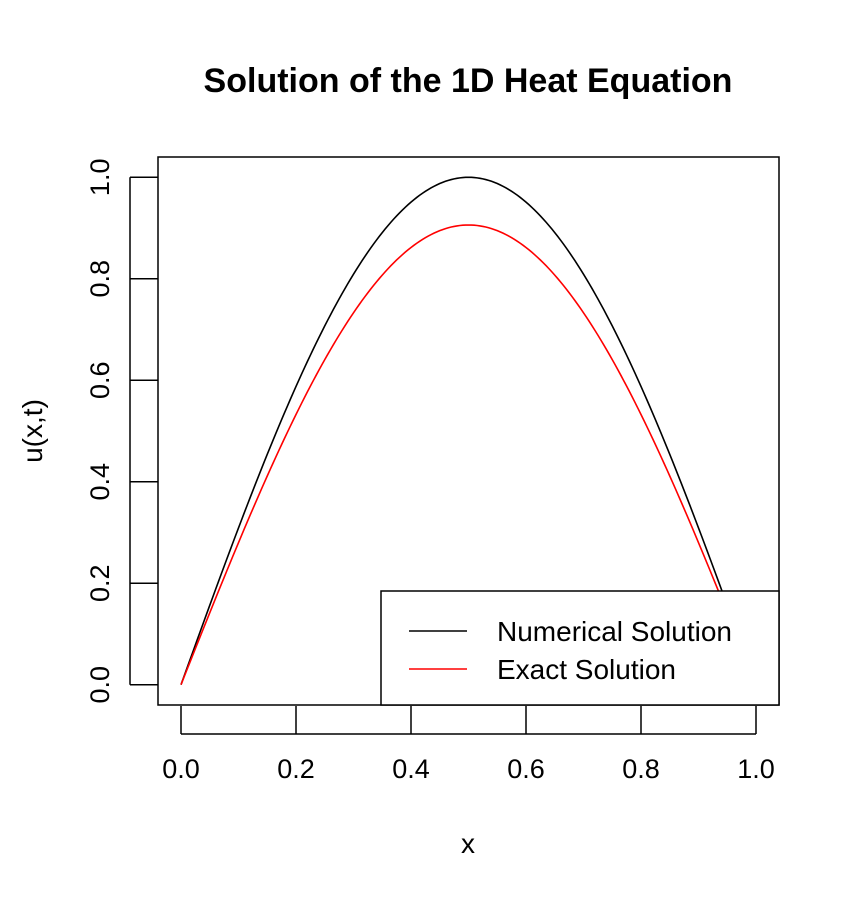 This screenshot has height=902, width=860. What do you see at coordinates (181, 769) in the screenshot?
I see `x-tick-label: 0.0` at bounding box center [181, 769].